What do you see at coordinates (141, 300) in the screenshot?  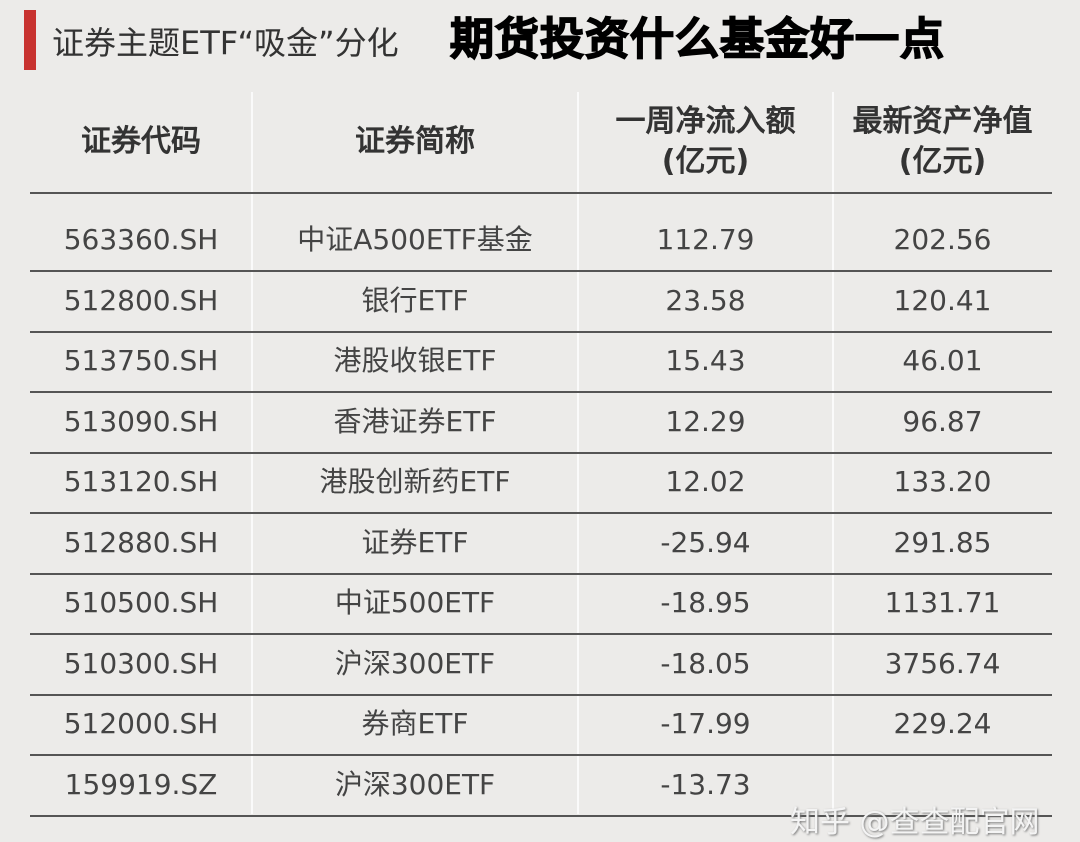 I see `code-cell: 512800.SH` at bounding box center [141, 300].